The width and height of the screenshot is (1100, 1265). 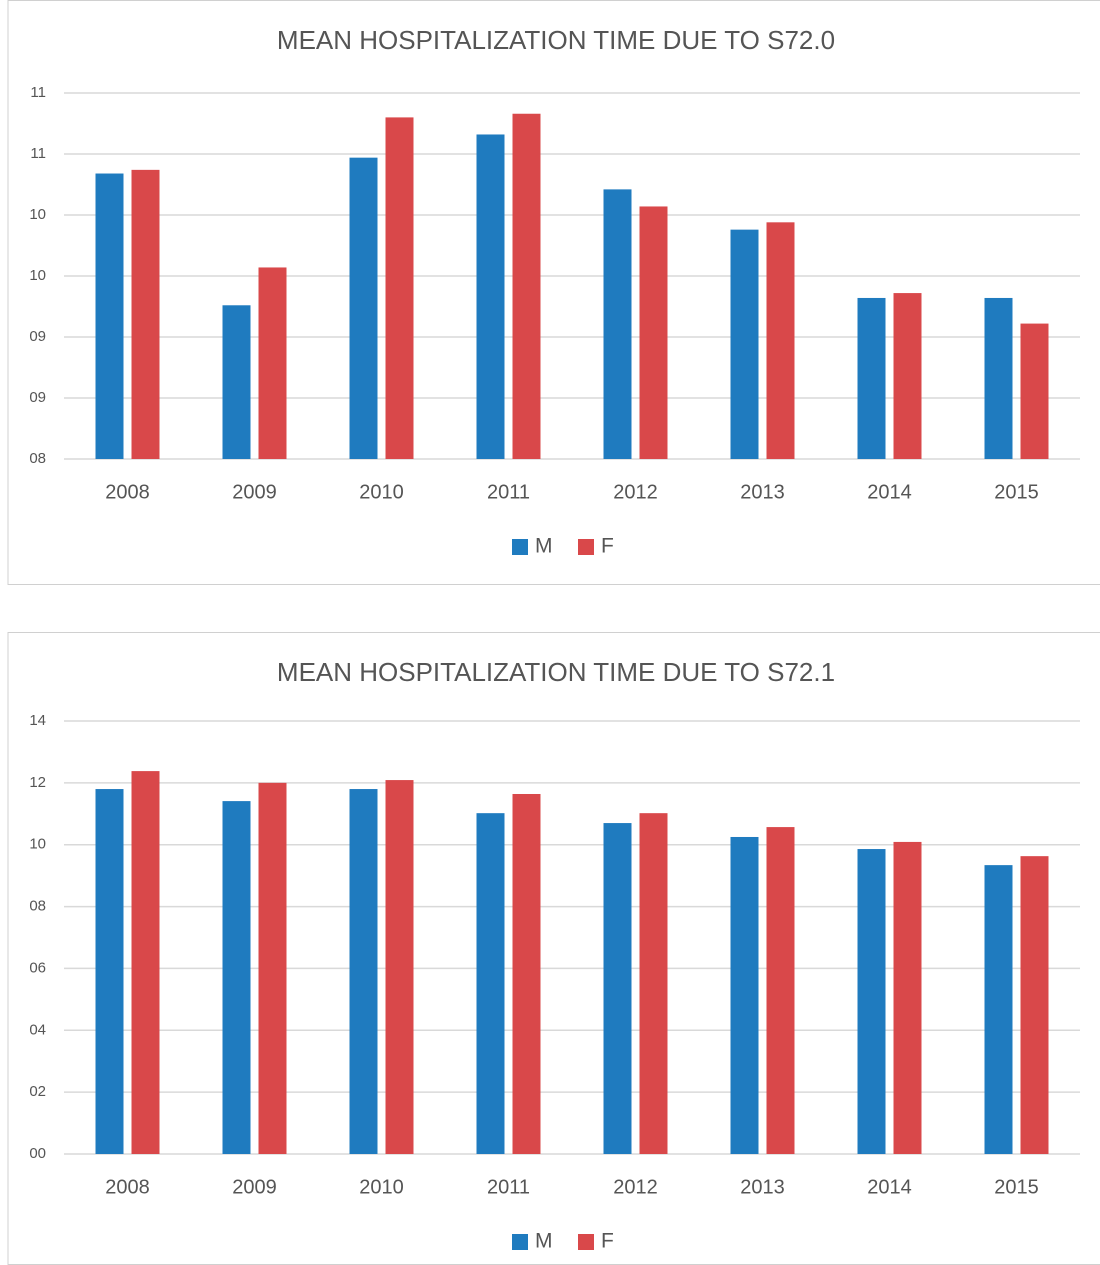 What do you see at coordinates (556, 672) in the screenshot?
I see `chart-title: MEAN HOSPITALIZATION TIME DUE TO S72.1` at bounding box center [556, 672].